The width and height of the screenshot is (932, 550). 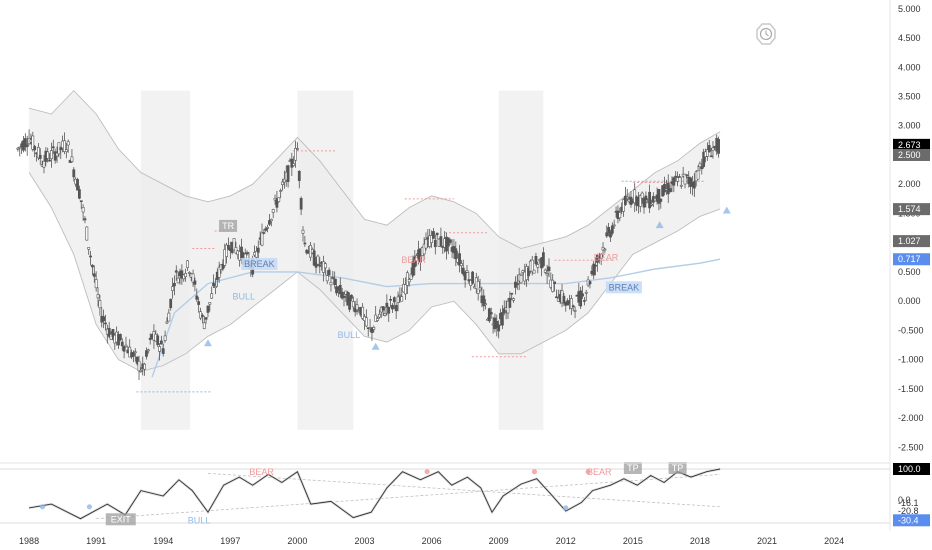 I want to click on x-tick-label: 2003, so click(x=364, y=541).